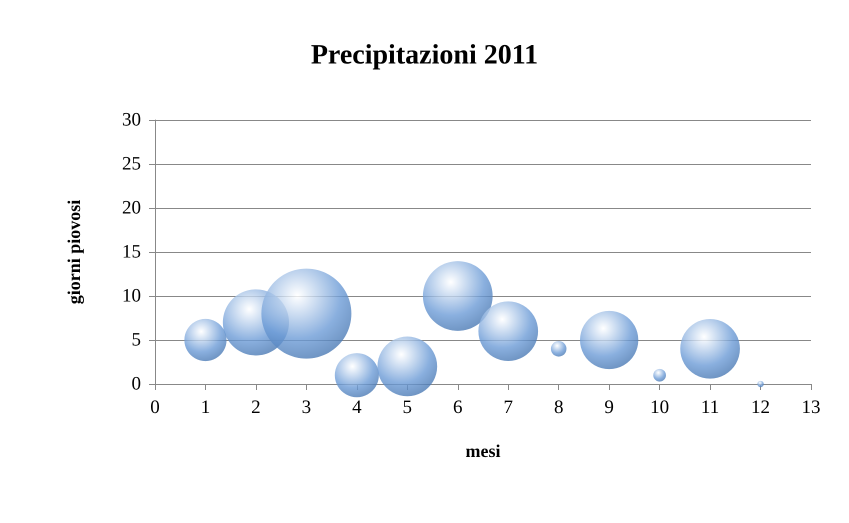  What do you see at coordinates (811, 407) in the screenshot?
I see `x-tick-label: 13` at bounding box center [811, 407].